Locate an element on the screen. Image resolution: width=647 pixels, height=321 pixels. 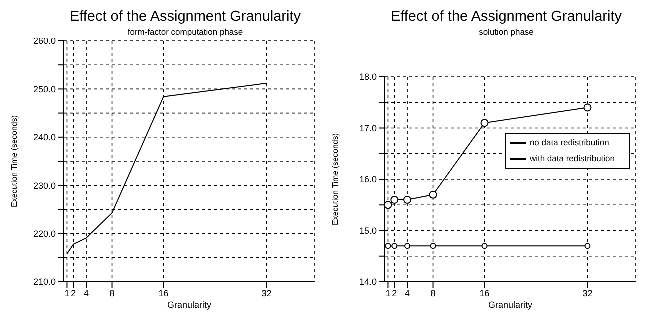
y-tick-label: 14.0 is located at coordinates (368, 282).